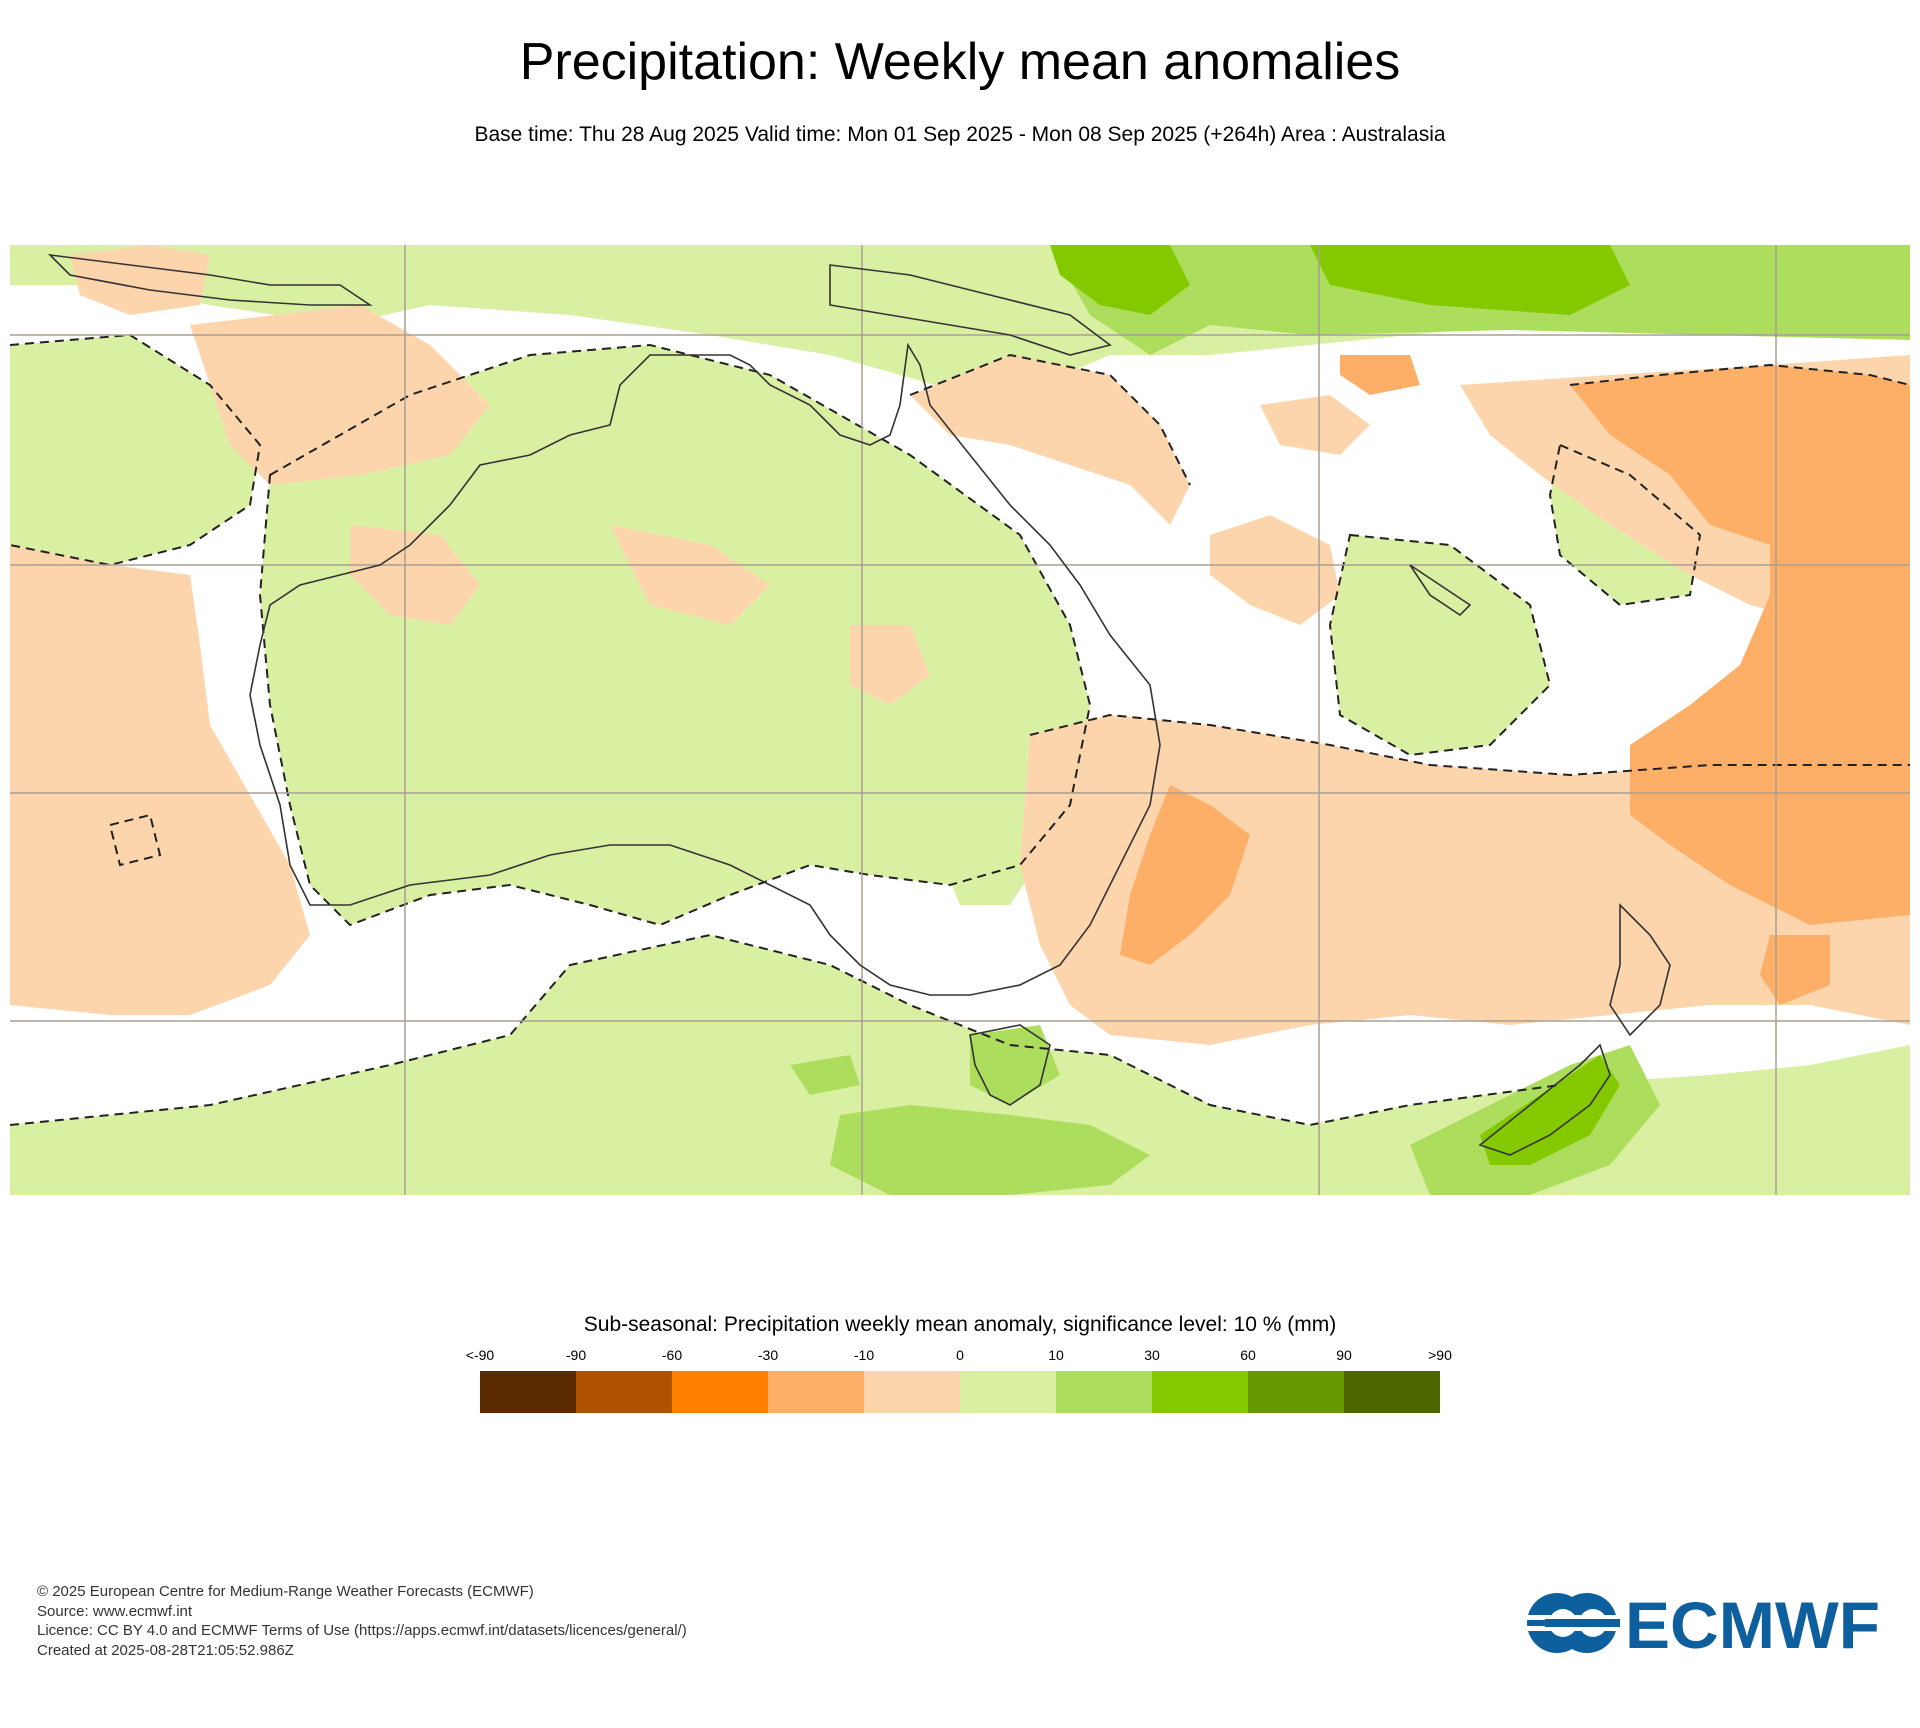  What do you see at coordinates (1056, 1355) in the screenshot?
I see `legend-label: 10` at bounding box center [1056, 1355].